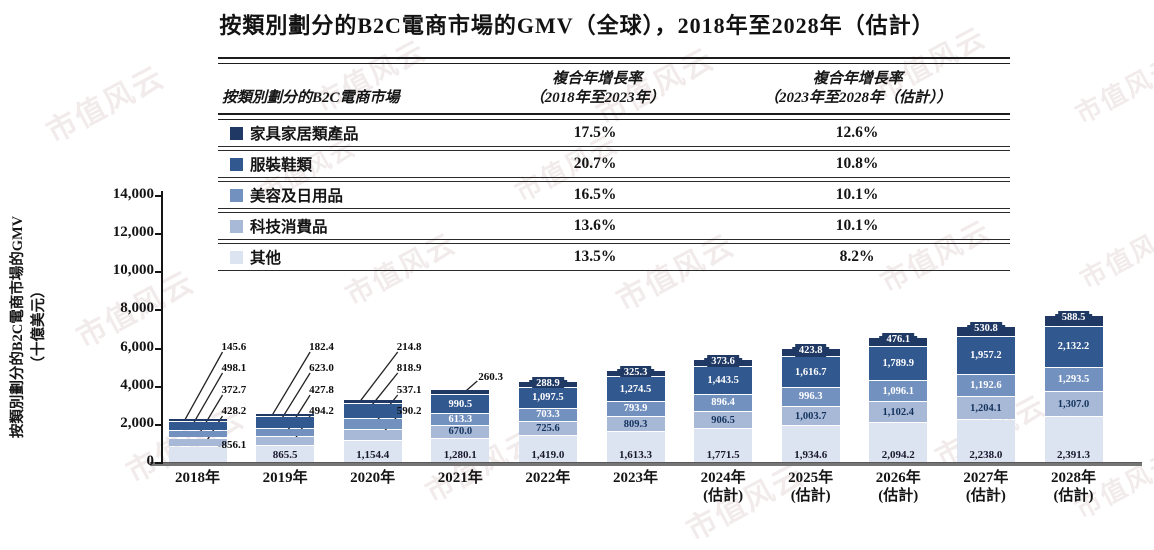 The width and height of the screenshot is (1154, 550). Describe the element at coordinates (234, 445) in the screenshot. I see `bar-value-label: 856.1` at that location.